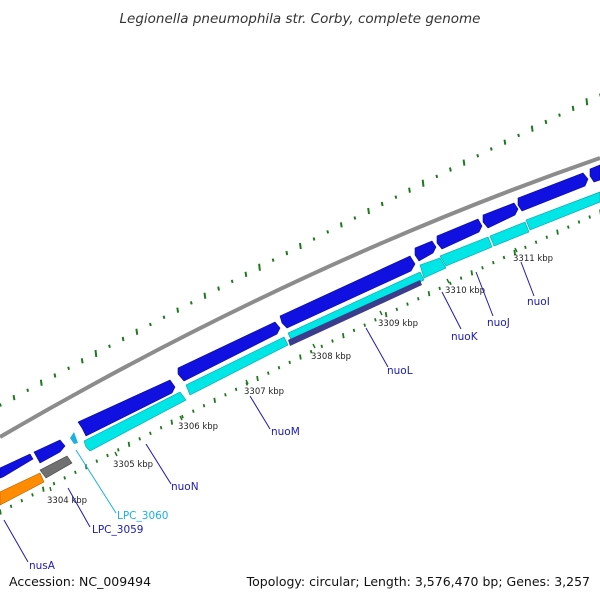 Image resolution: width=600 pixels, height=600 pixels. Describe the element at coordinates (465, 291) in the screenshot. I see `scale-label: 3310 kbp` at that location.